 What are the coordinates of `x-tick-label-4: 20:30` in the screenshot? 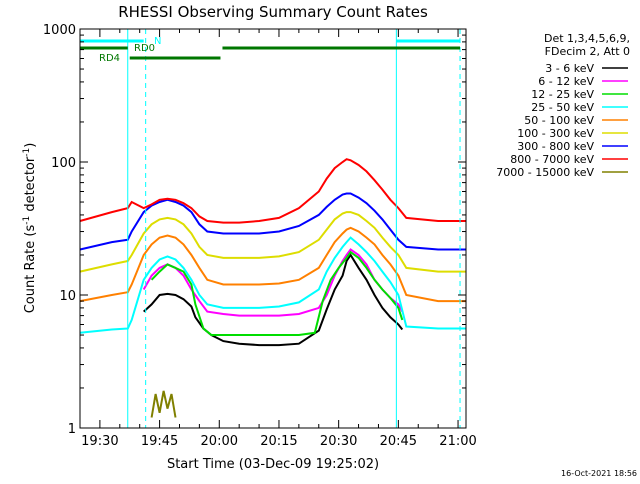 It's located at (338, 441).